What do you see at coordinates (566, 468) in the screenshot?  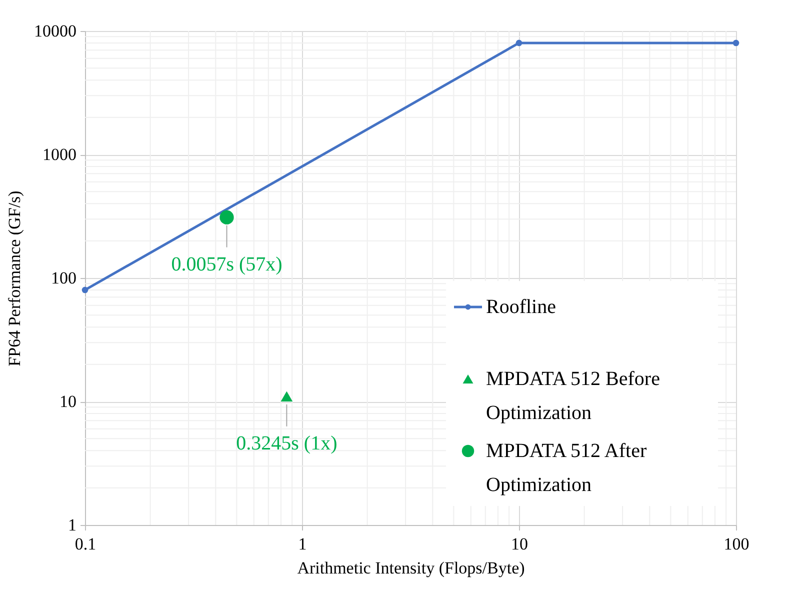 I see `legend-label: MPDATA 512 After Optimization` at bounding box center [566, 468].